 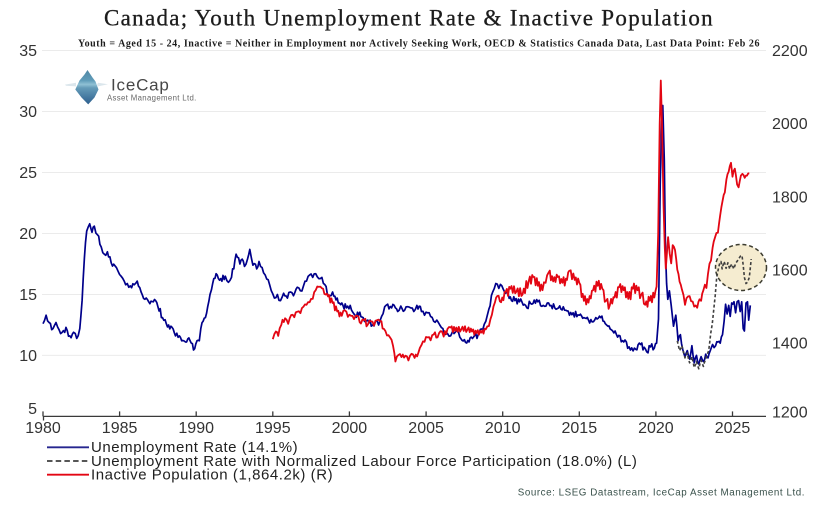 I want to click on svg-text: 20, so click(x=28, y=234).